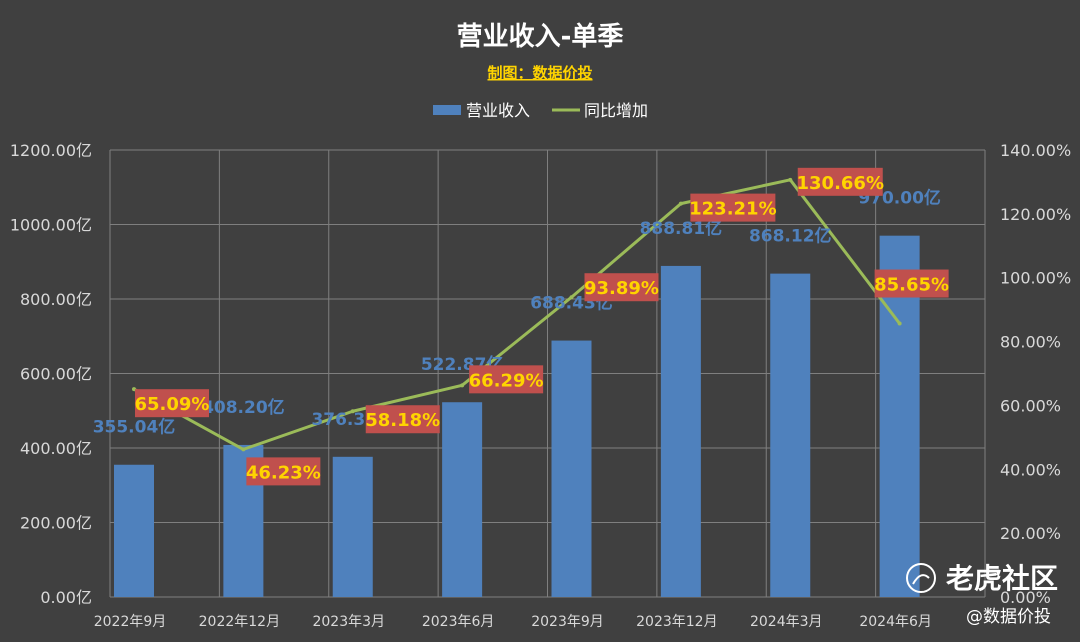 Image resolution: width=1080 pixels, height=642 pixels. I want to click on pct-value-label: 66.29%, so click(506, 380).